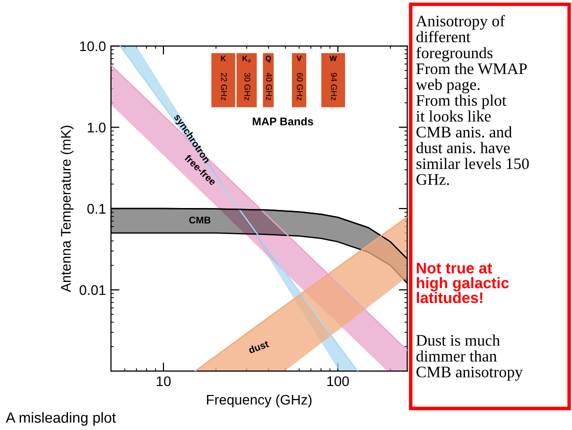 Image resolution: width=572 pixels, height=430 pixels. Describe the element at coordinates (469, 357) in the screenshot. I see `text: Dust is much dimmer than CMB anisotropy` at that location.